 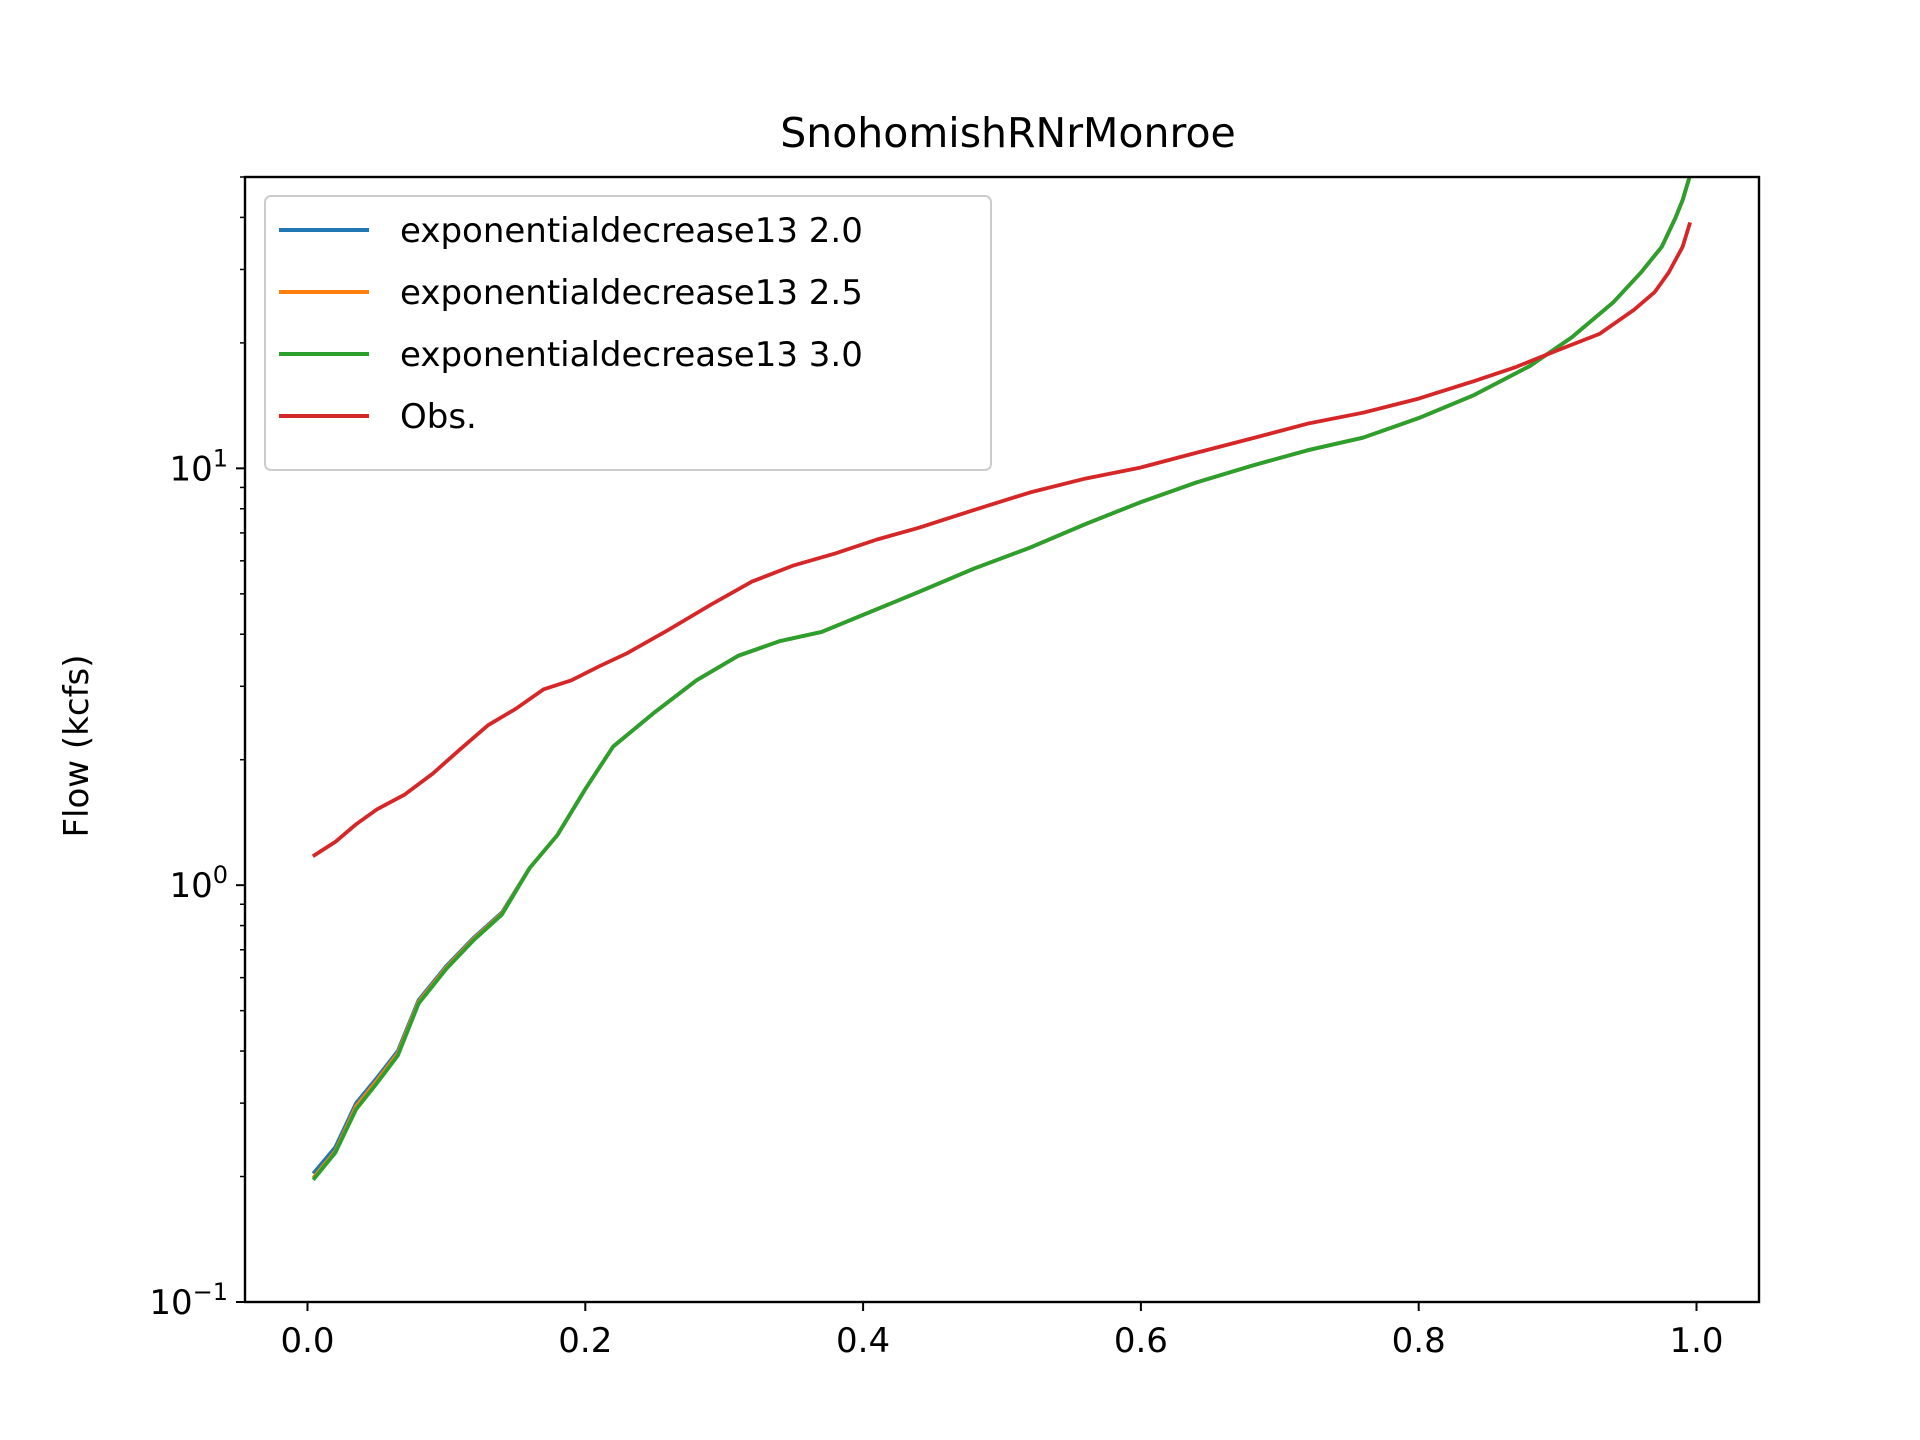 I want to click on x-tick-label: 1.0, so click(x=1696, y=1341).